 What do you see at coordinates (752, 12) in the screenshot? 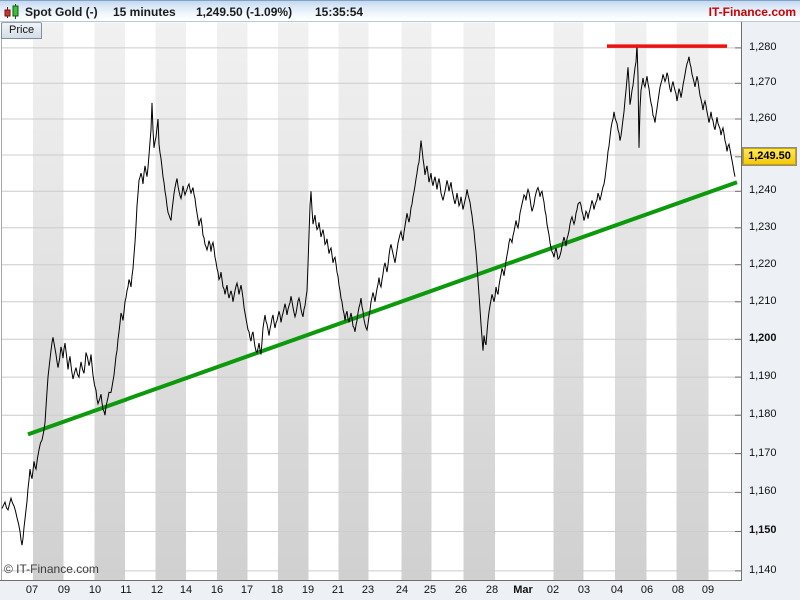
I see `brand-link: IT-Finance.com` at bounding box center [752, 12].